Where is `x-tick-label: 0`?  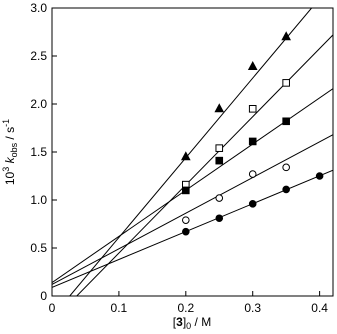 x-tick-label: 0 is located at coordinates (52, 308).